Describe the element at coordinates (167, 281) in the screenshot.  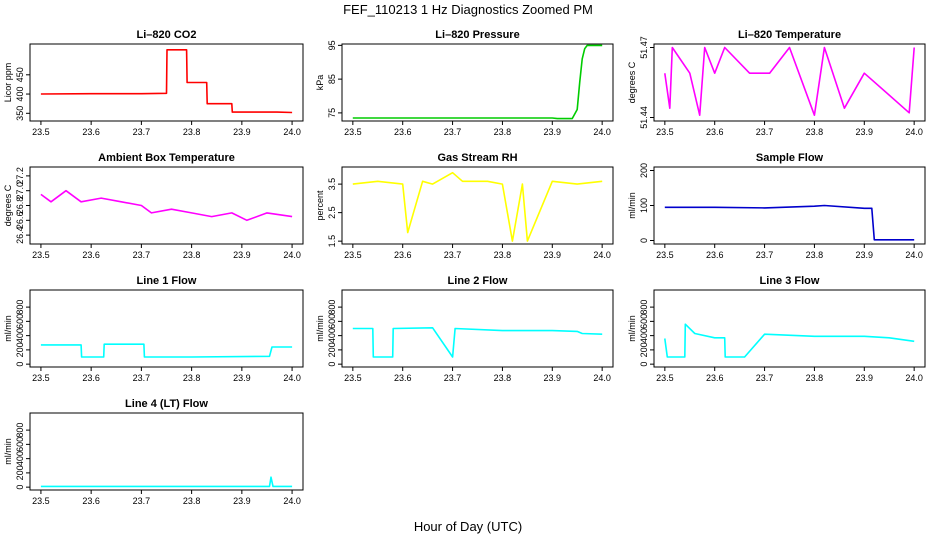
I see `panel-title: Line 1 Flow` at that location.